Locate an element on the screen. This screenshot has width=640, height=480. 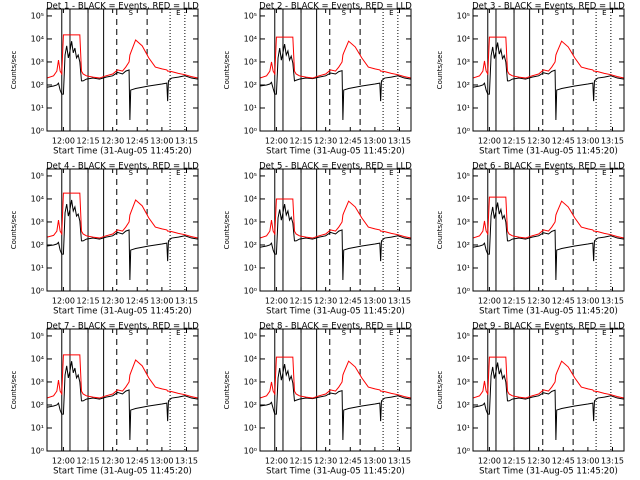
chart-title: Det 6 - BLACK = Events, RED = LLD is located at coordinates (548, 167).